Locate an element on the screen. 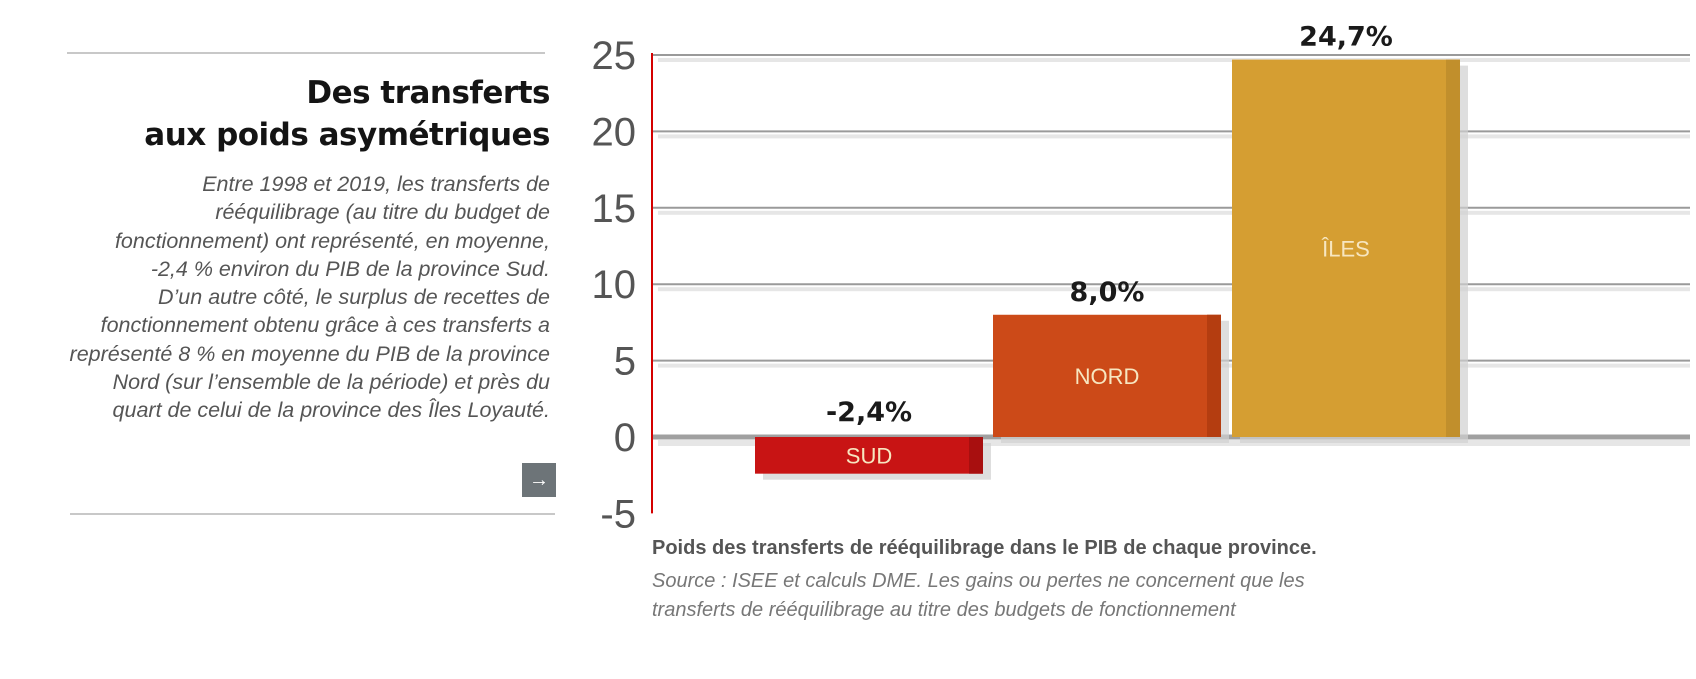 This screenshot has width=1696, height=679. bar-iles is located at coordinates (1346, 248).